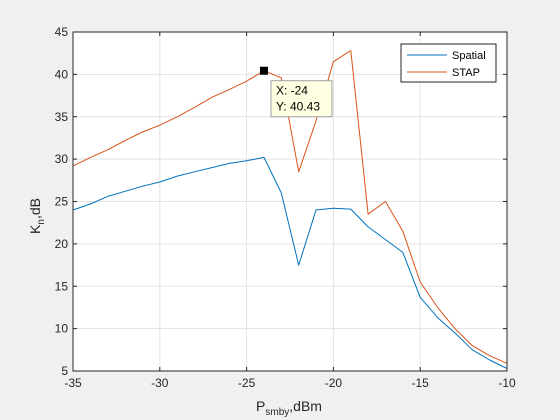 This screenshot has width=560, height=420. I want to click on y-tick-label: 20, so click(62, 244).